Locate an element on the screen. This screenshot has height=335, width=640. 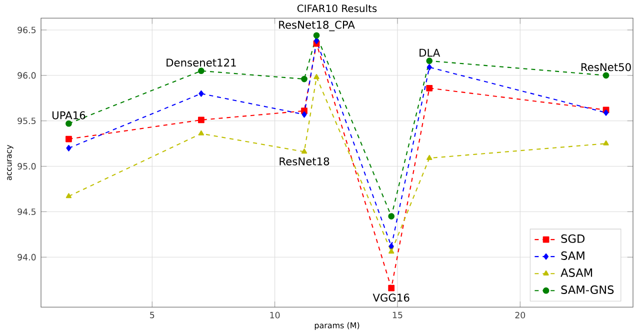
annotation: DLA is located at coordinates (430, 52).